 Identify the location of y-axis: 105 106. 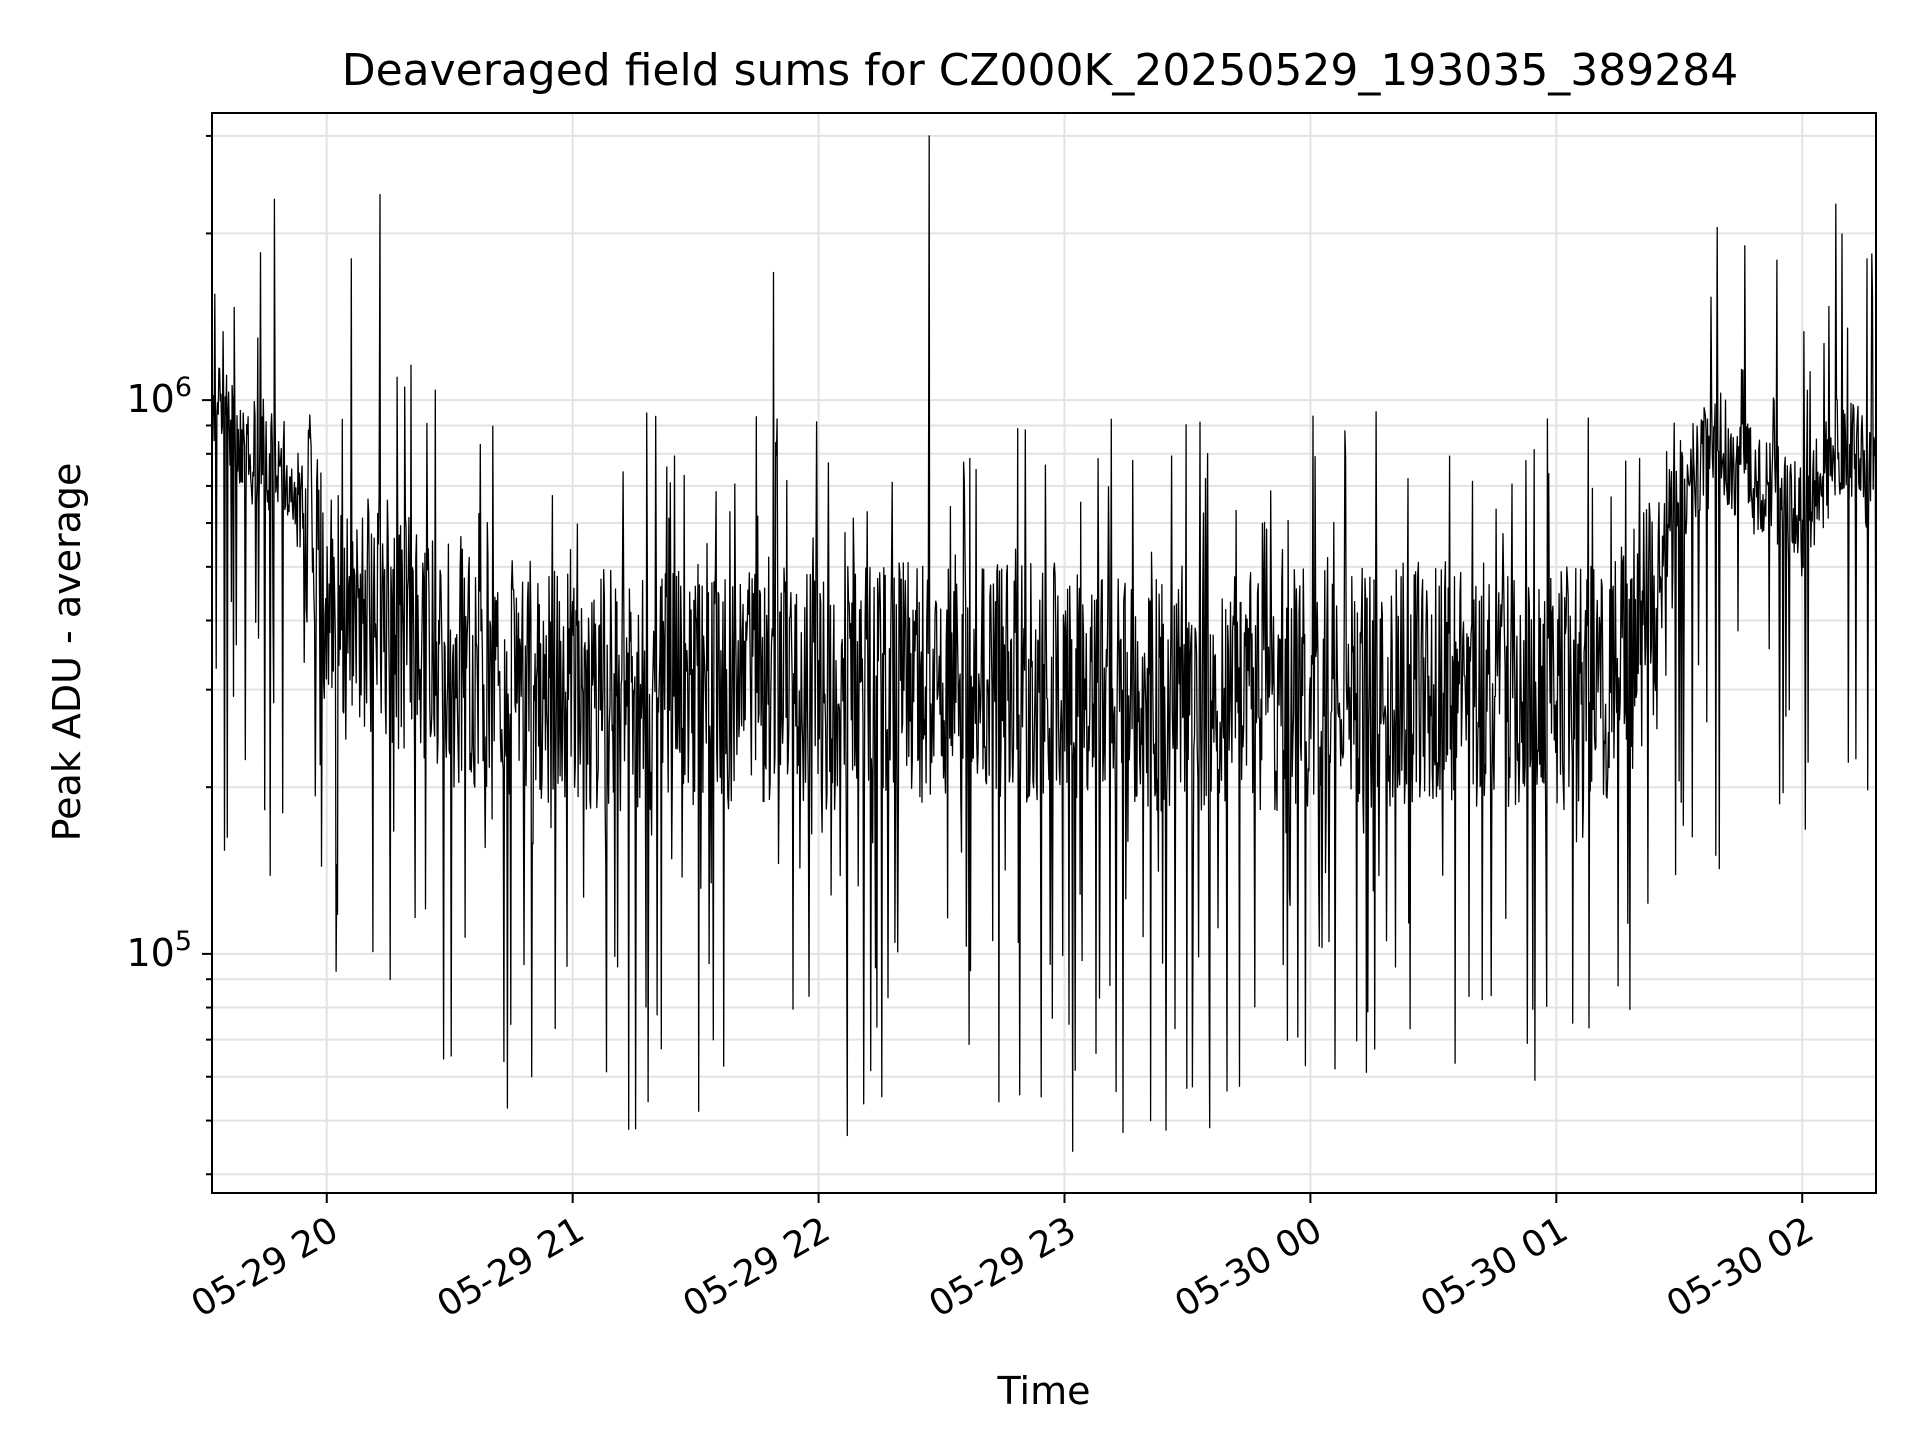
(169, 655).